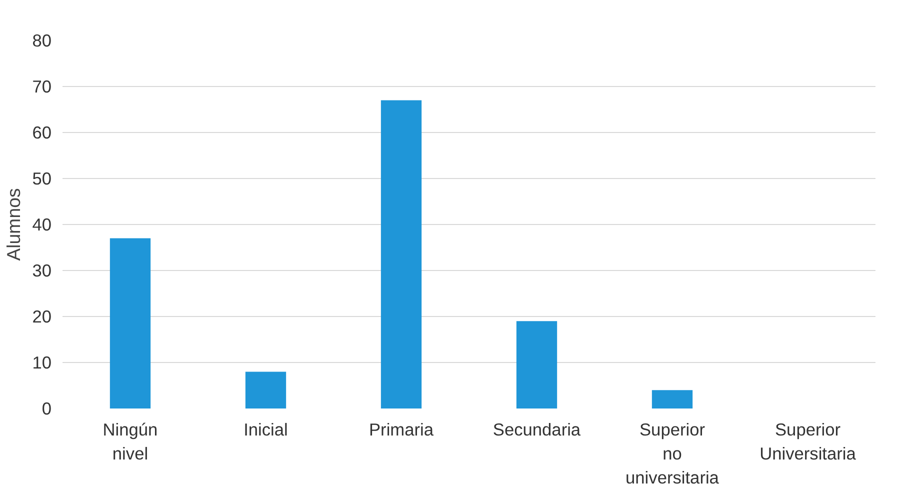 The image size is (897, 502). Describe the element at coordinates (42, 86) in the screenshot. I see `y-tick-label: 70` at that location.